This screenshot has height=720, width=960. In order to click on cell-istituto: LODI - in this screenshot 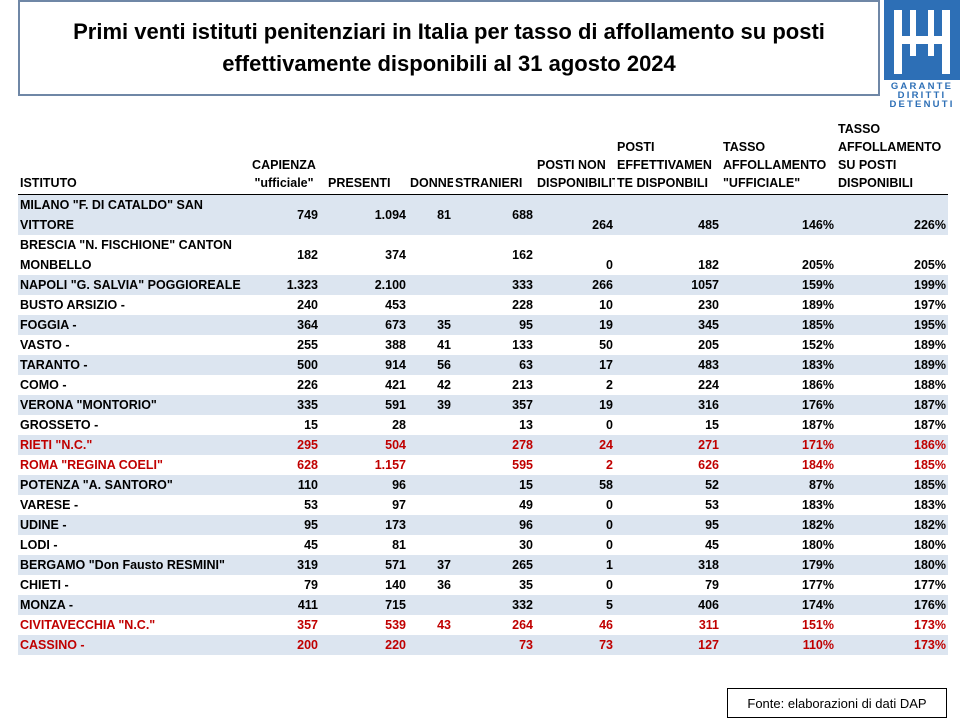, I will do `click(39, 544)`.